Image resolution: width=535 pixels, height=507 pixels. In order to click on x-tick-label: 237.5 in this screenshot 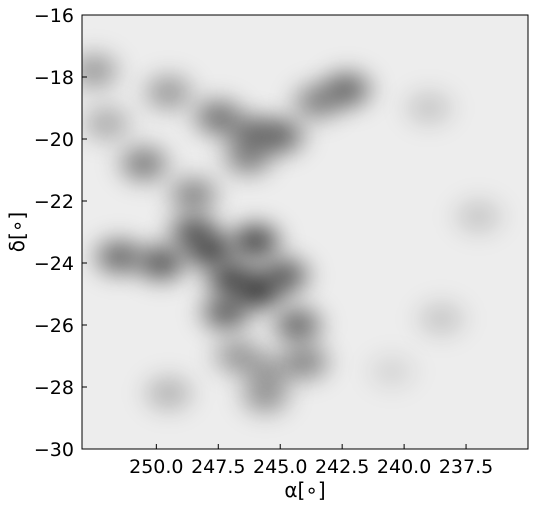, I will do `click(466, 467)`.